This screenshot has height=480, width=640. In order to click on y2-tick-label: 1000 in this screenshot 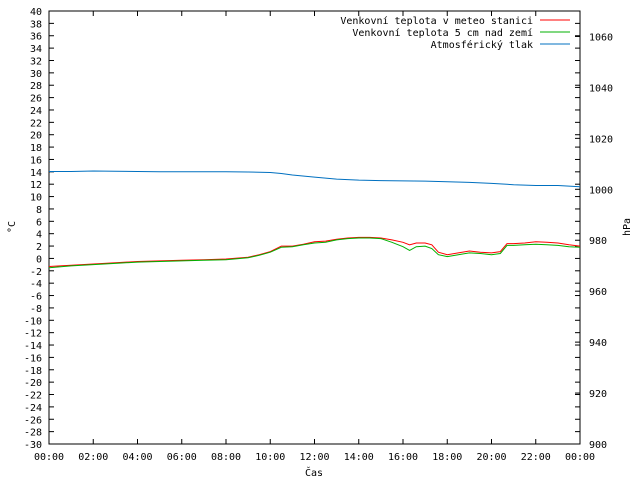, I will do `click(601, 190)`.